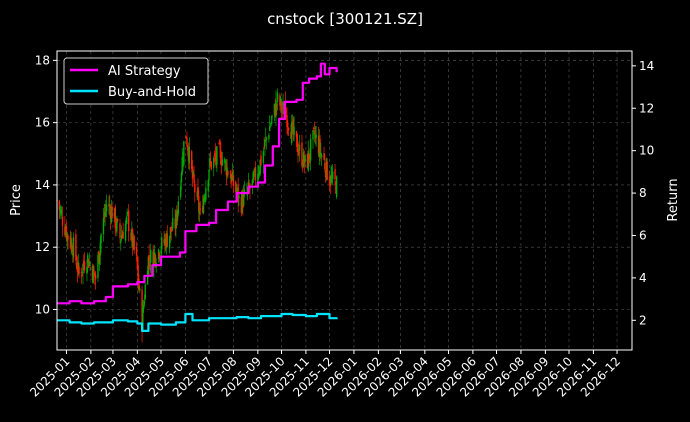 This screenshot has width=690, height=422. What do you see at coordinates (197, 322) in the screenshot?
I see `buy-and-hold-line` at bounding box center [197, 322].